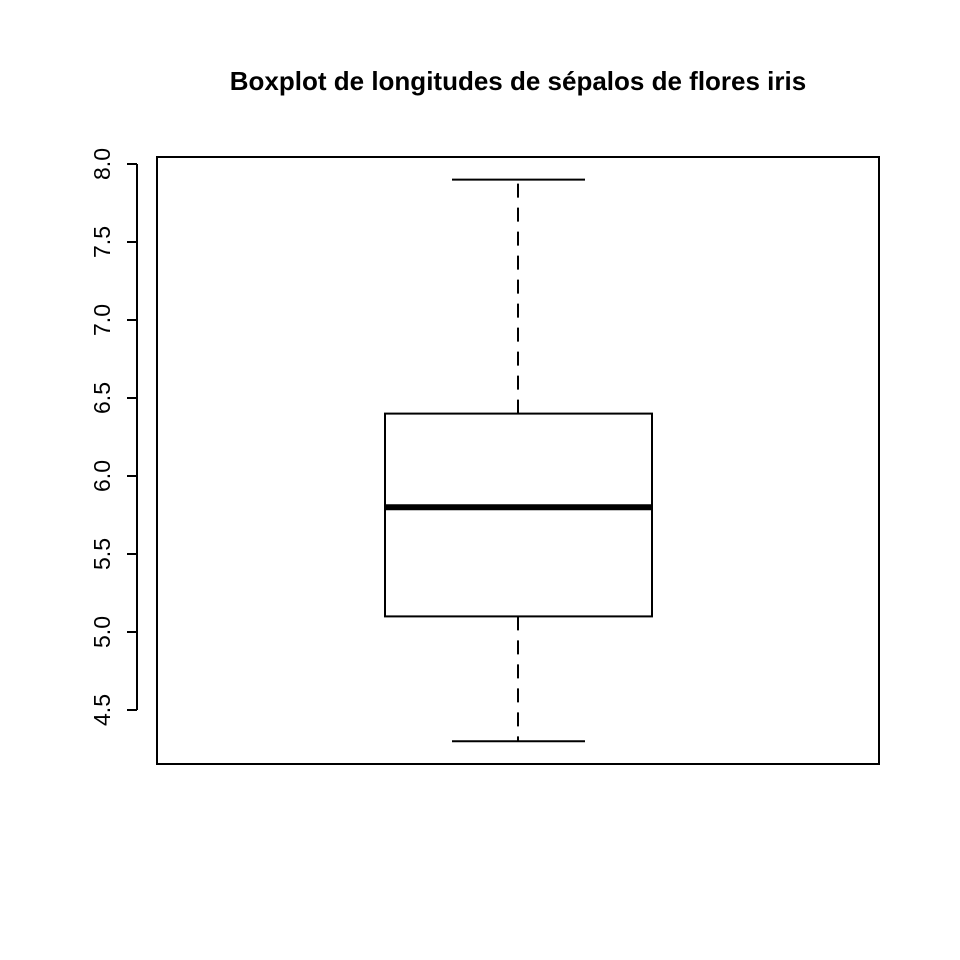  What do you see at coordinates (102, 476) in the screenshot?
I see `y-tick-label: 6.0` at bounding box center [102, 476].